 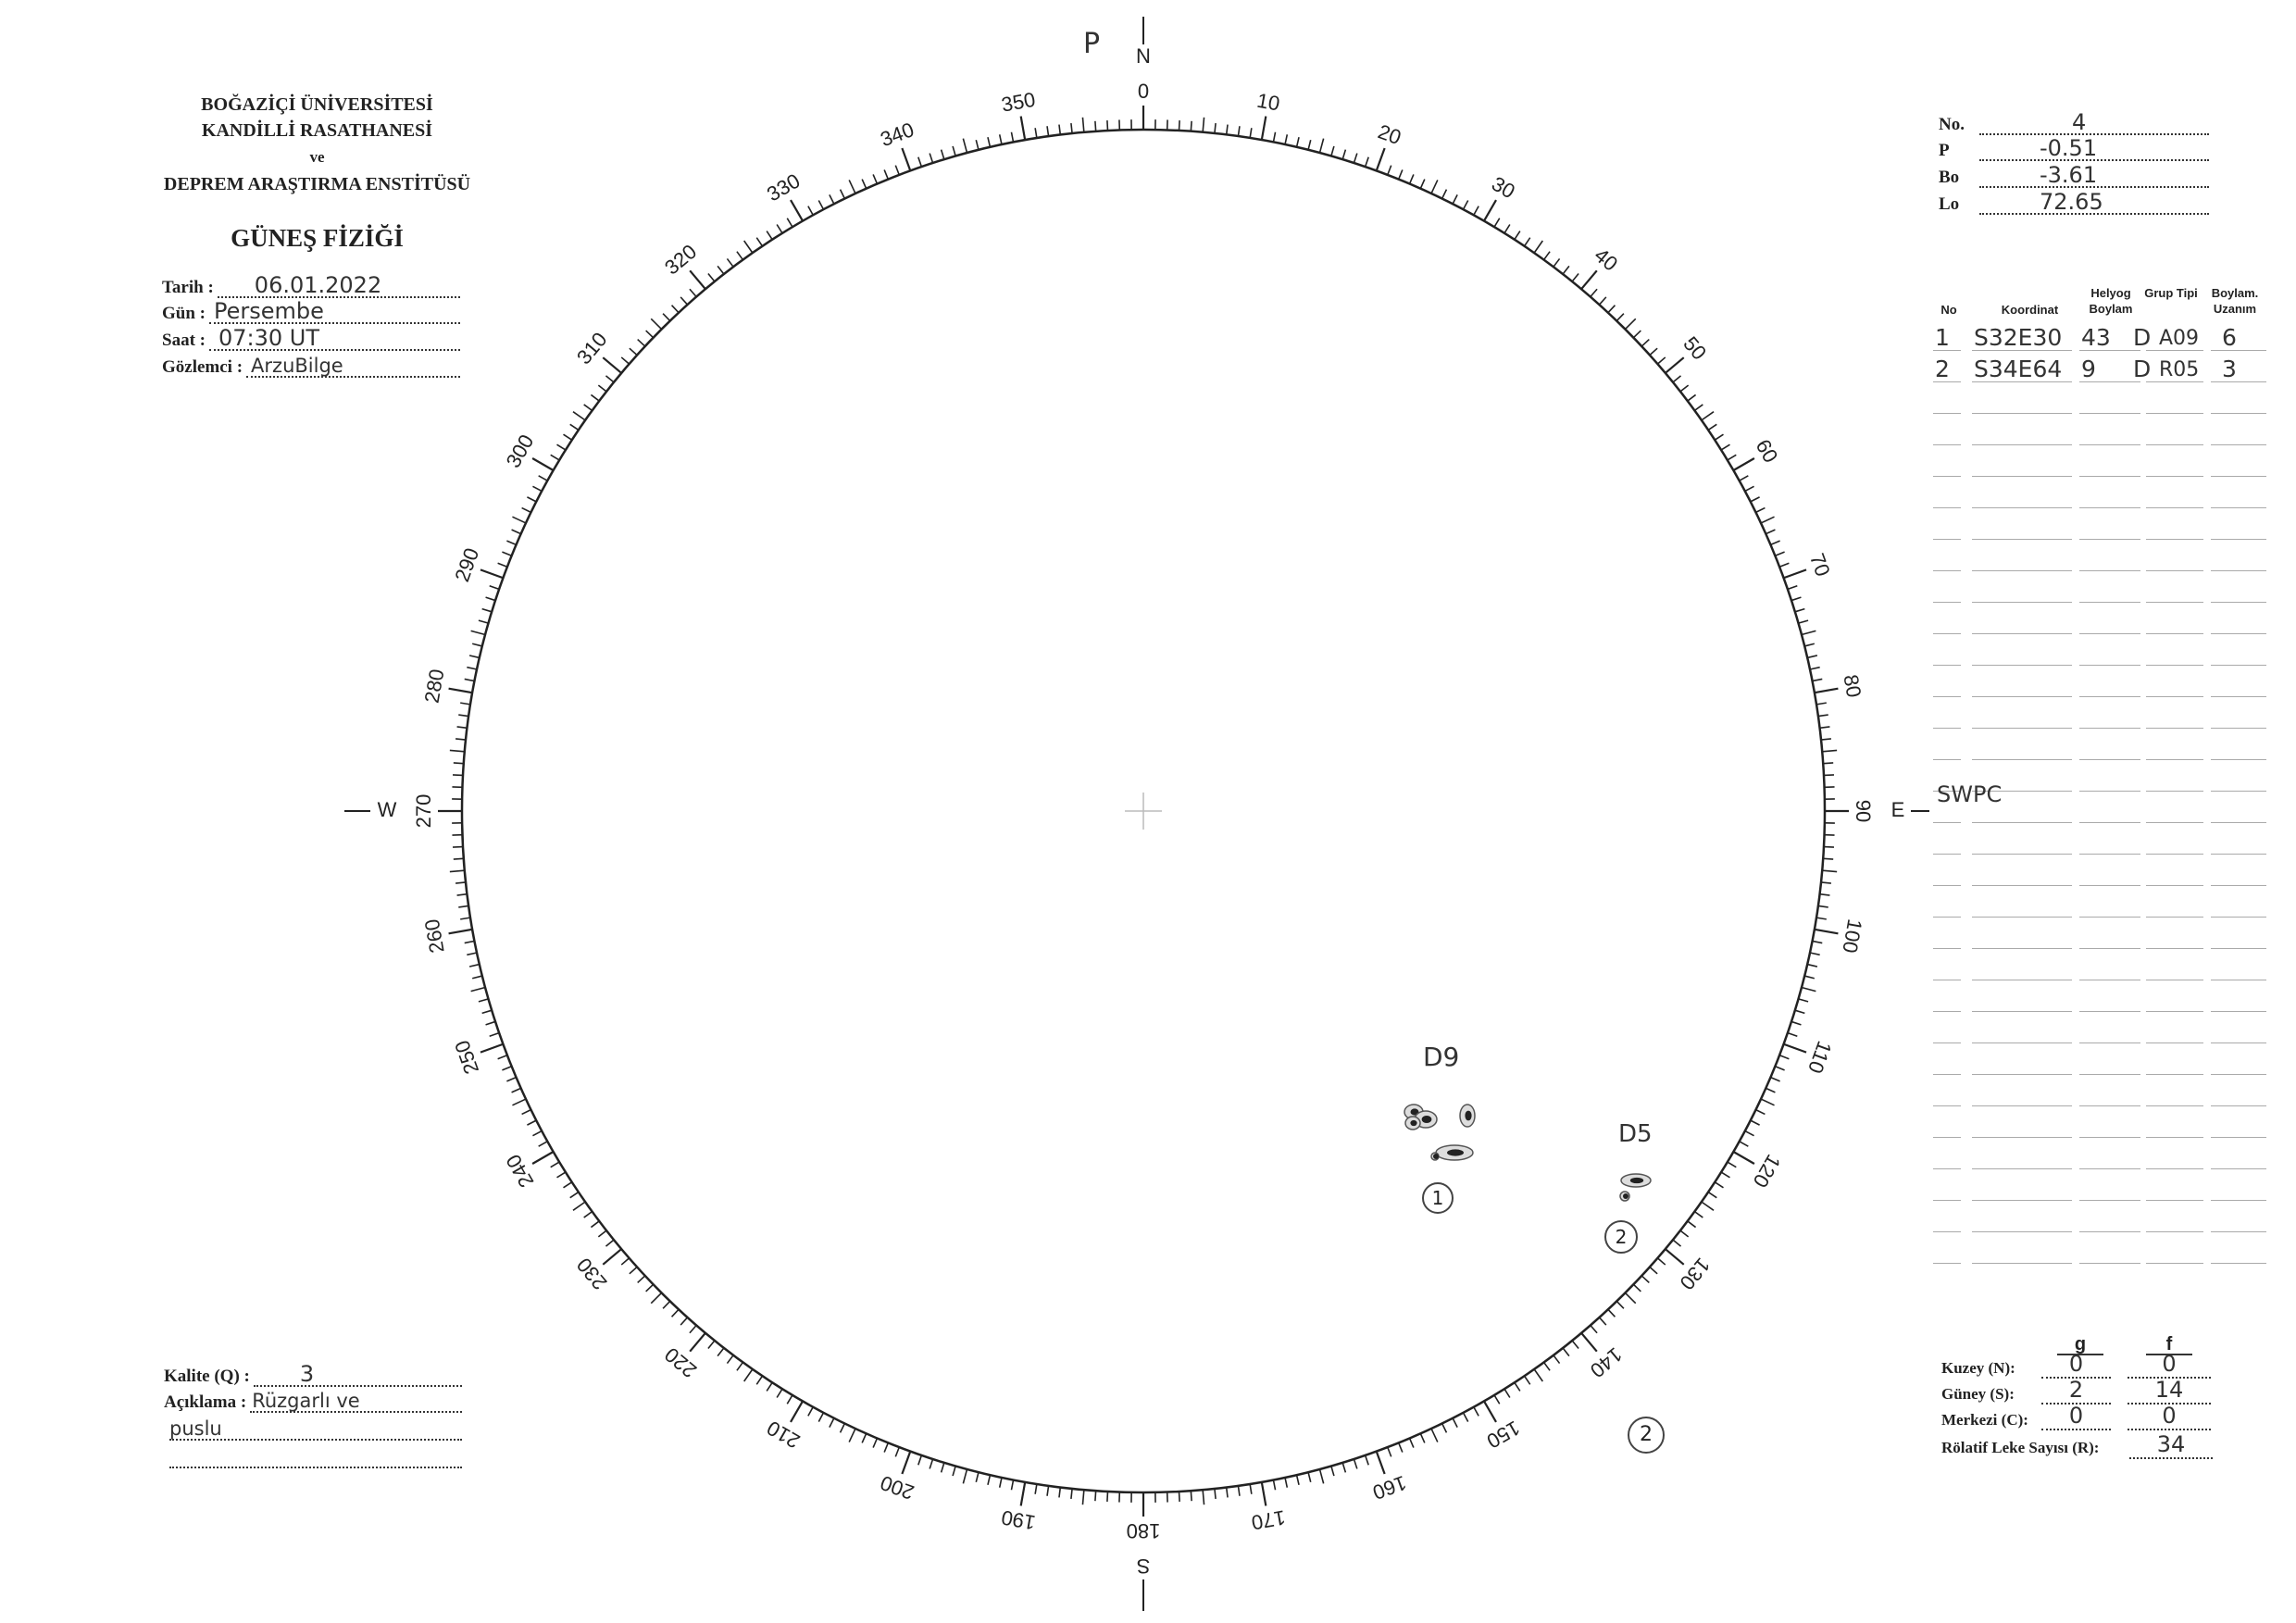 What do you see at coordinates (2169, 1416) in the screenshot?
I see `center-f-value: 0` at bounding box center [2169, 1416].